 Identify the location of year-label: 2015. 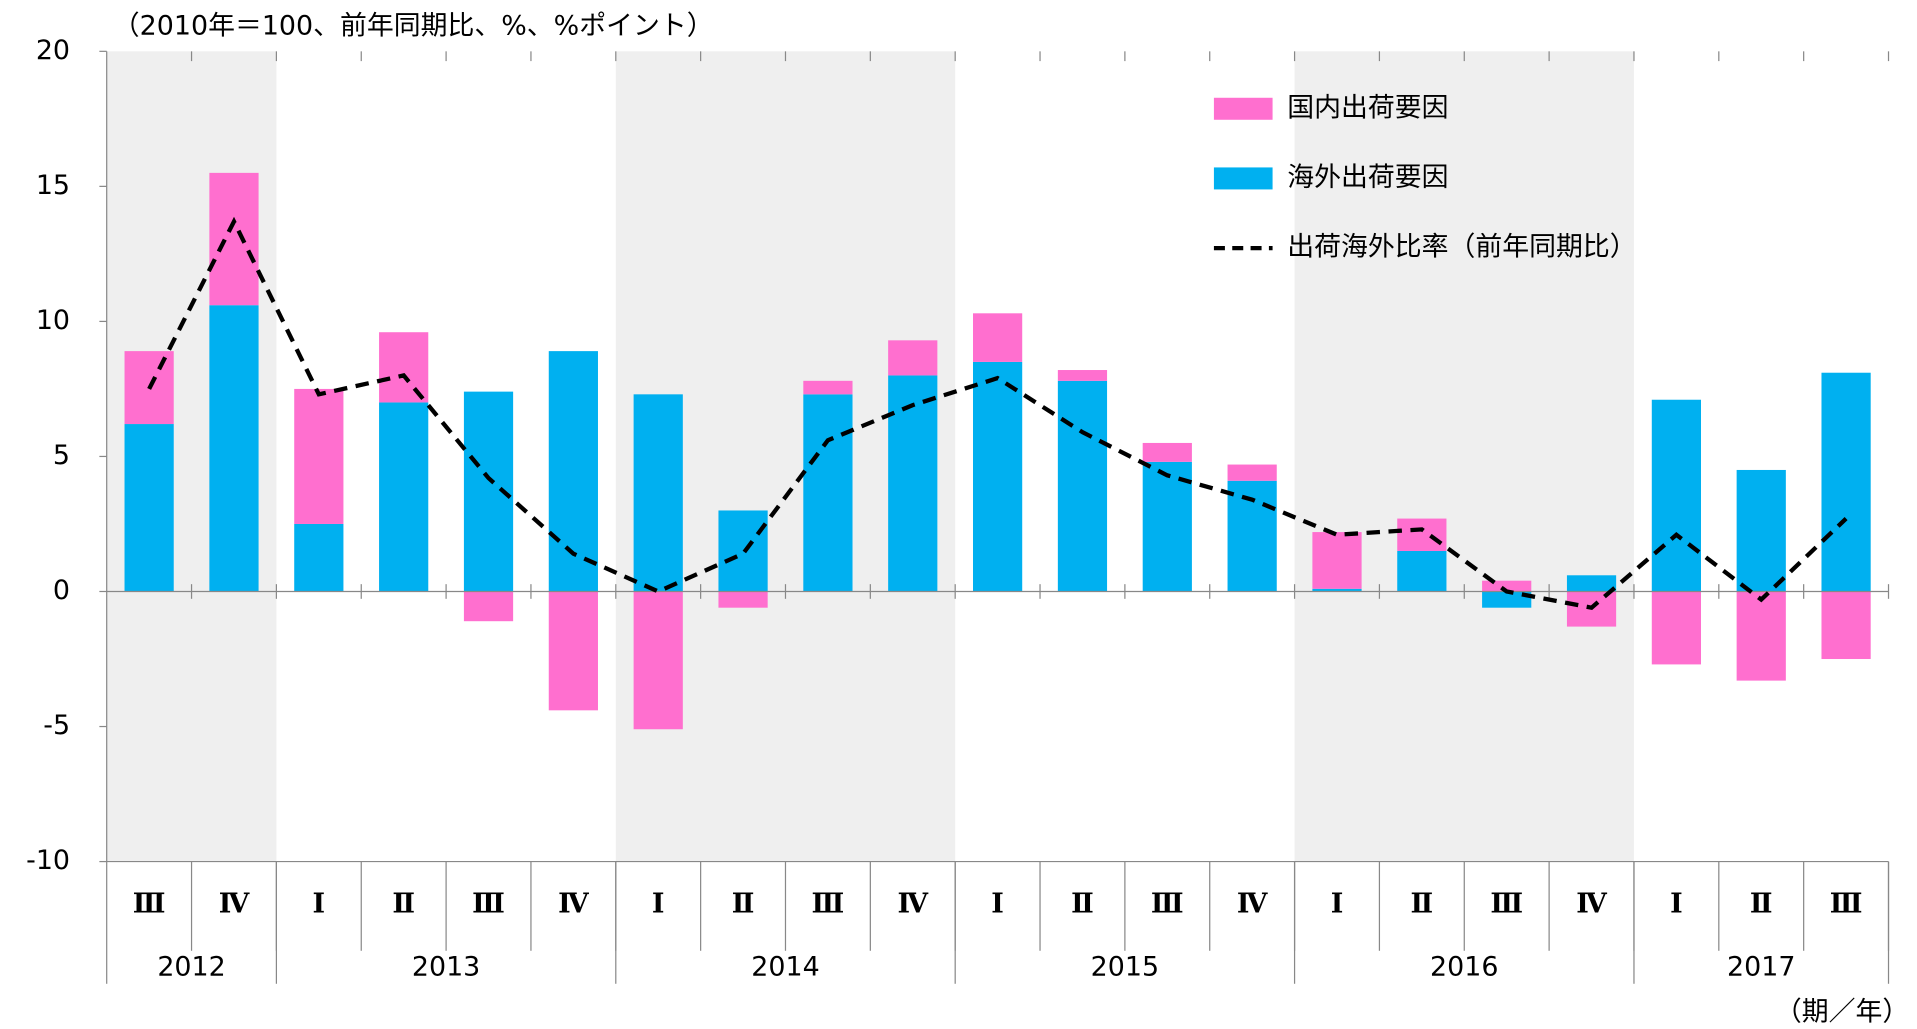
(1125, 966).